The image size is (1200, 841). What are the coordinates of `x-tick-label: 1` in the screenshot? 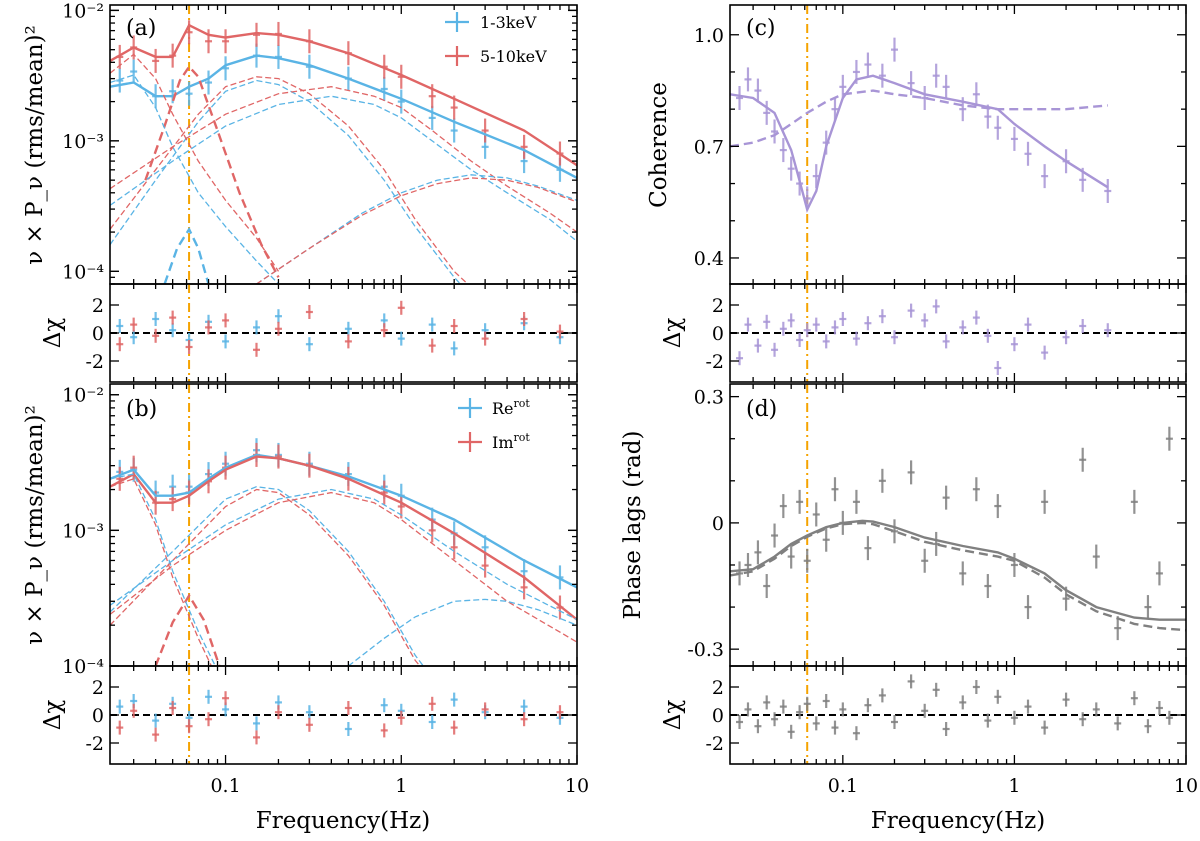 It's located at (401, 786).